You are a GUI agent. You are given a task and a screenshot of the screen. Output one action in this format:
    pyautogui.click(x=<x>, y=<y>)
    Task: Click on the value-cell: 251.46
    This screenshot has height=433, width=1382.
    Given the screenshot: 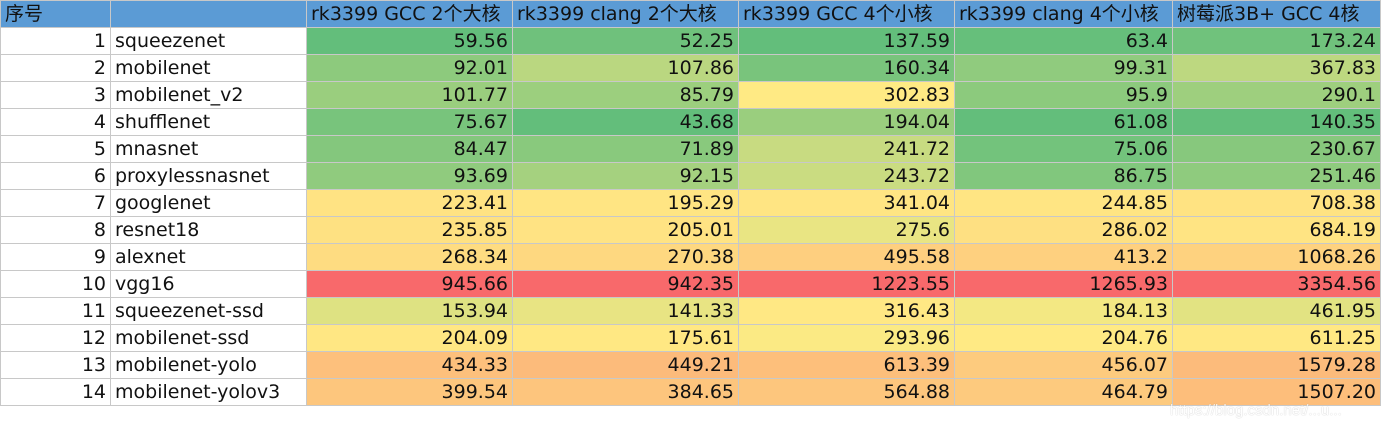 What is the action you would take?
    pyautogui.click(x=1276, y=176)
    